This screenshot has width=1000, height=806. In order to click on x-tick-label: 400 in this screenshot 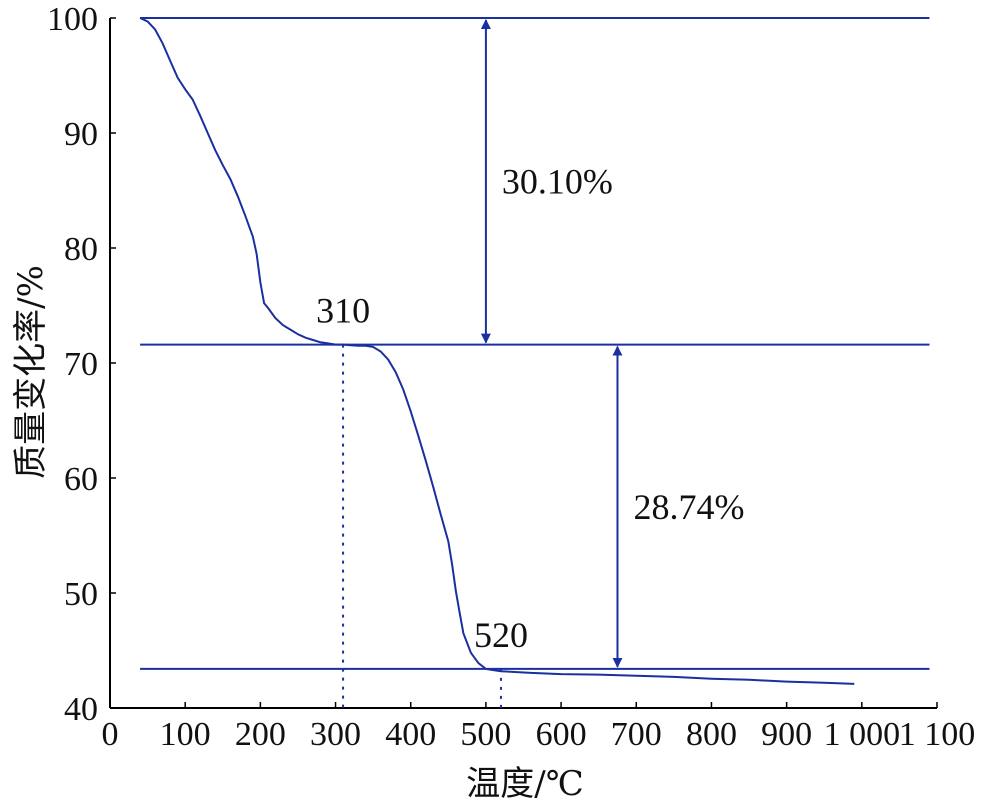, I will do `click(410, 734)`.